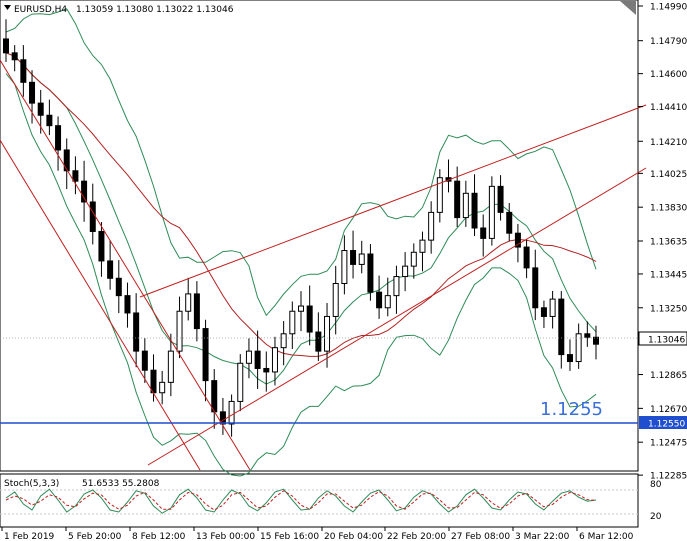 The height and width of the screenshot is (541, 687). I want to click on current-price-label: 1.13046, so click(666, 341).